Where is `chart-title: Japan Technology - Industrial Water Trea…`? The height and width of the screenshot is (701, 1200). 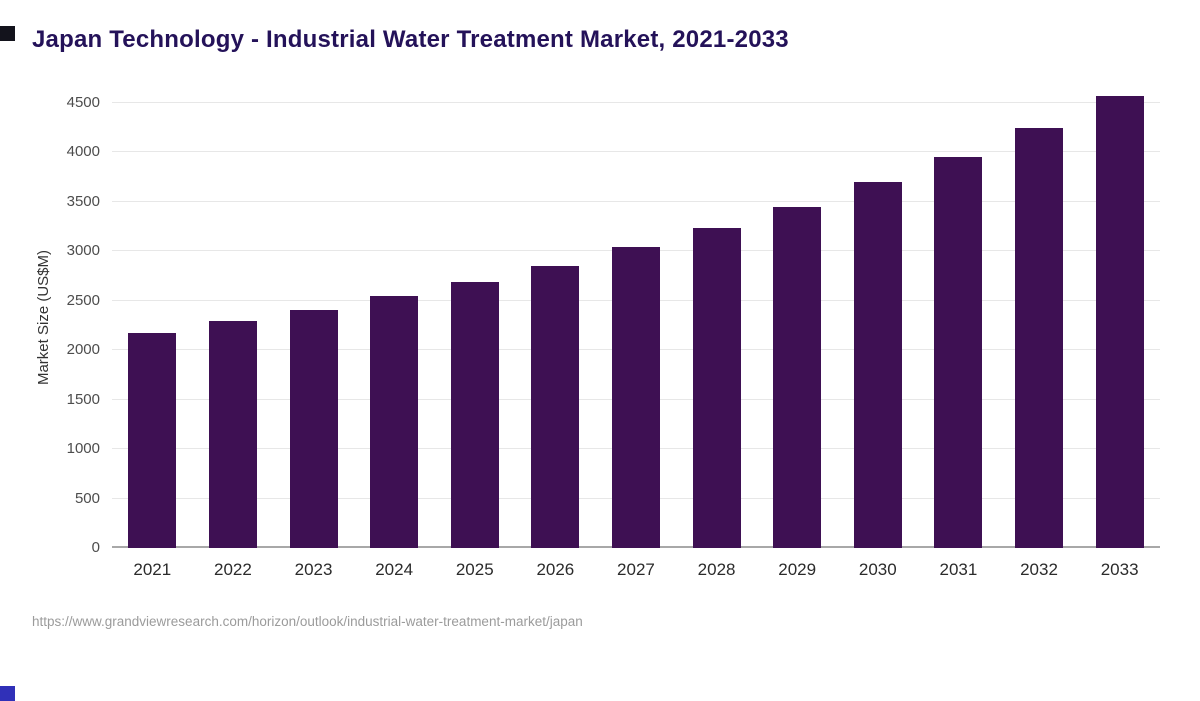 chart-title: Japan Technology - Industrial Water Trea… is located at coordinates (410, 39).